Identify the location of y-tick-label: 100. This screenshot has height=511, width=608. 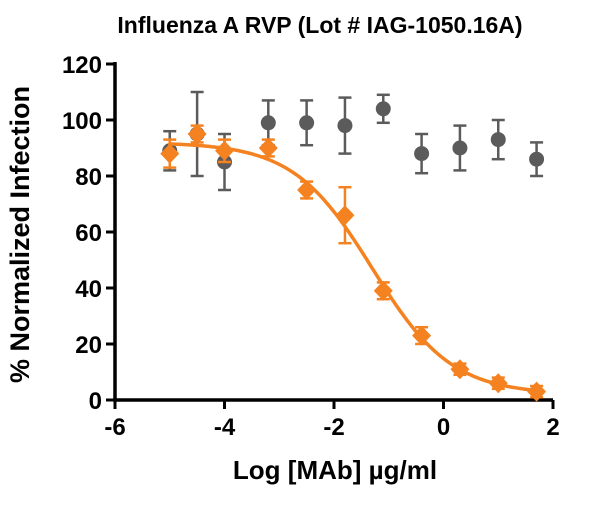
(82, 121).